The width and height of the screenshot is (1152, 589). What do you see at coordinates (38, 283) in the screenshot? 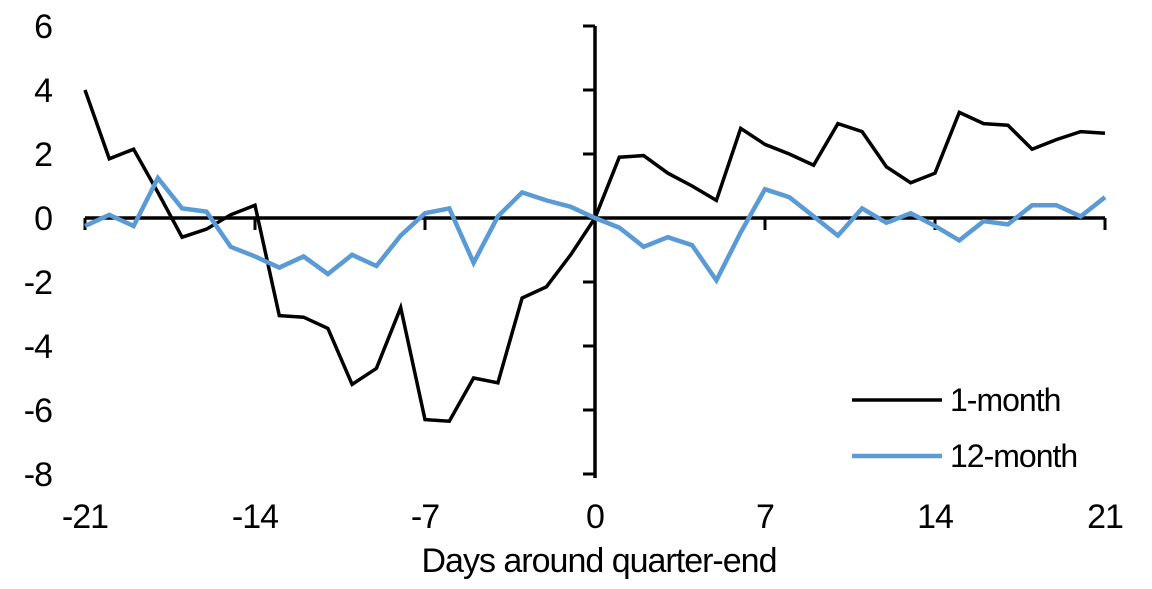
I see `y-tick-label: -2` at bounding box center [38, 283].